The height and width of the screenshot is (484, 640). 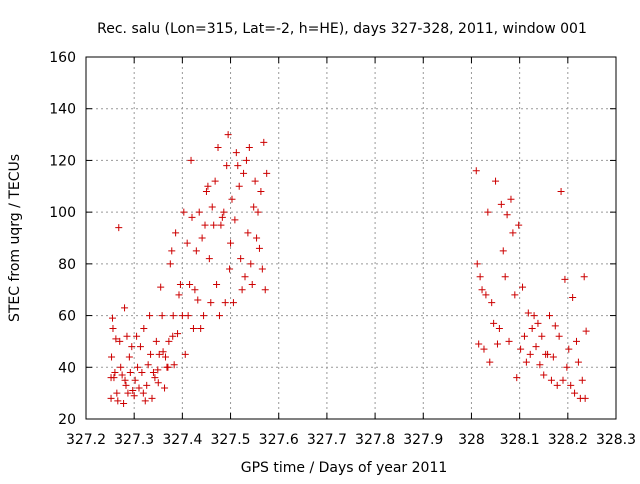 What do you see at coordinates (423, 440) in the screenshot?
I see `x-tick-label: 327.9` at bounding box center [423, 440].